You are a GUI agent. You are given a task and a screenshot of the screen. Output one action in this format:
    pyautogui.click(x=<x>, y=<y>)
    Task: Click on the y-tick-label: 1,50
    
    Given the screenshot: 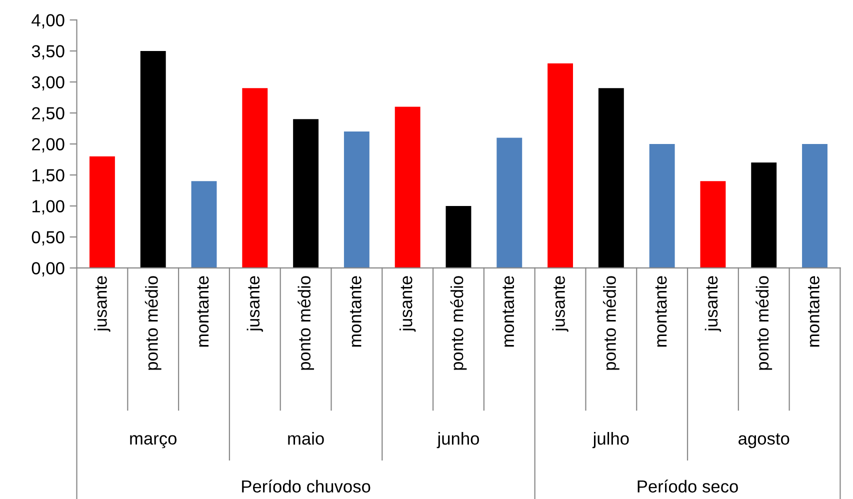 What is the action you would take?
    pyautogui.click(x=48, y=176)
    